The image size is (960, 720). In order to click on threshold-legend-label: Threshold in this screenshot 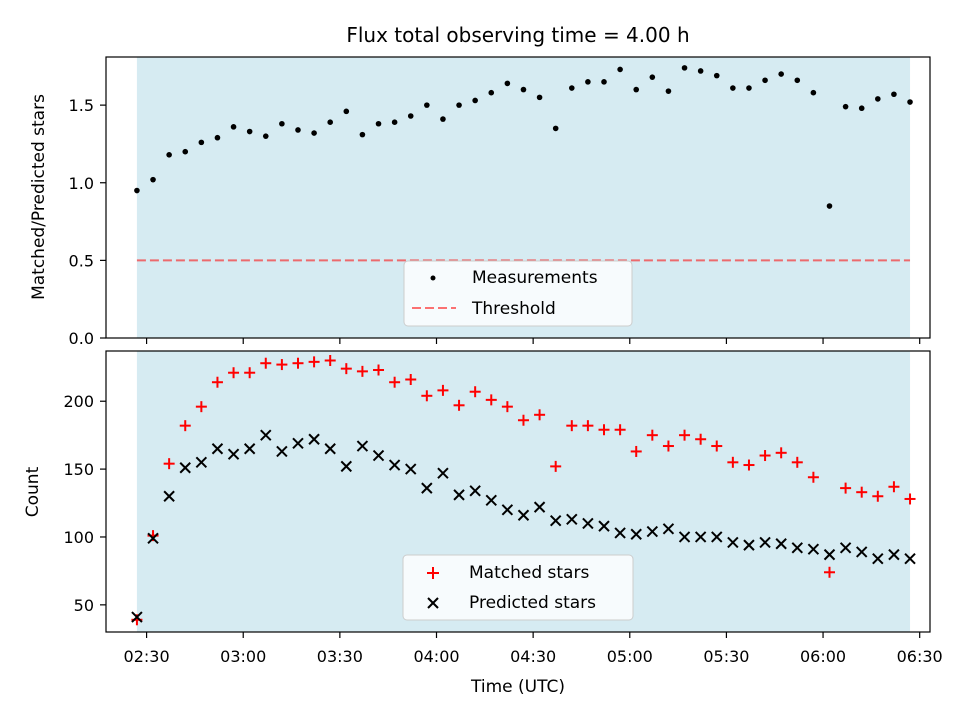, I will do `click(513, 309)`.